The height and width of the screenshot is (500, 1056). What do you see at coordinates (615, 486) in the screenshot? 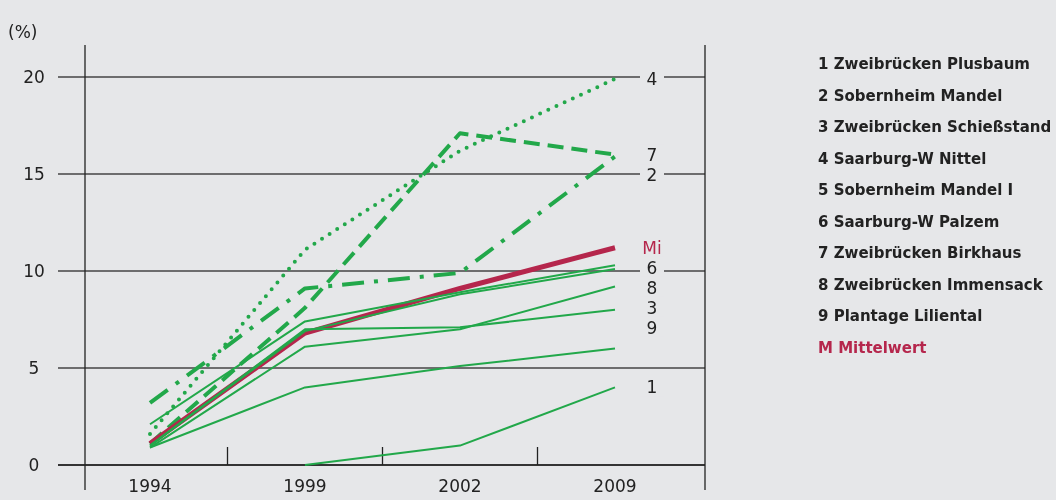
I see `x-tick-label: 2009` at bounding box center [615, 486].